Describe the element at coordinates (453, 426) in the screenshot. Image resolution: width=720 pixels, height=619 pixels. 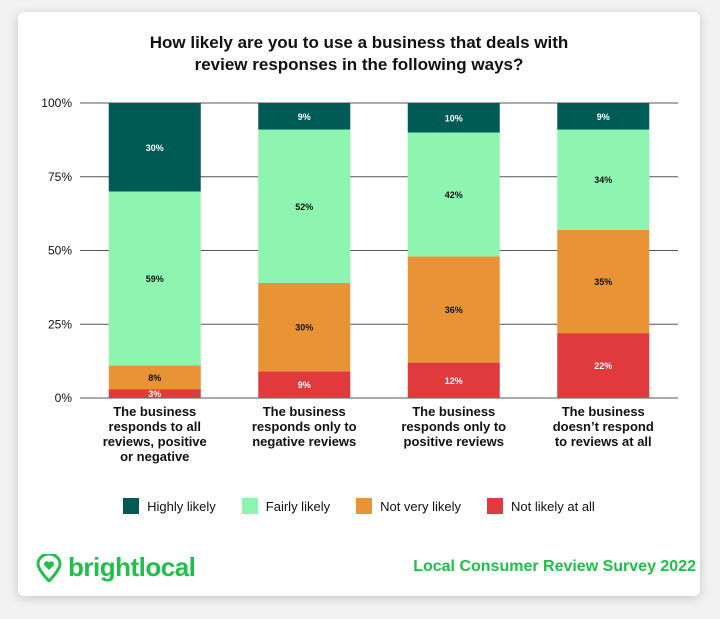
I see `x-tick-label-3-line-2: responds only to` at that location.